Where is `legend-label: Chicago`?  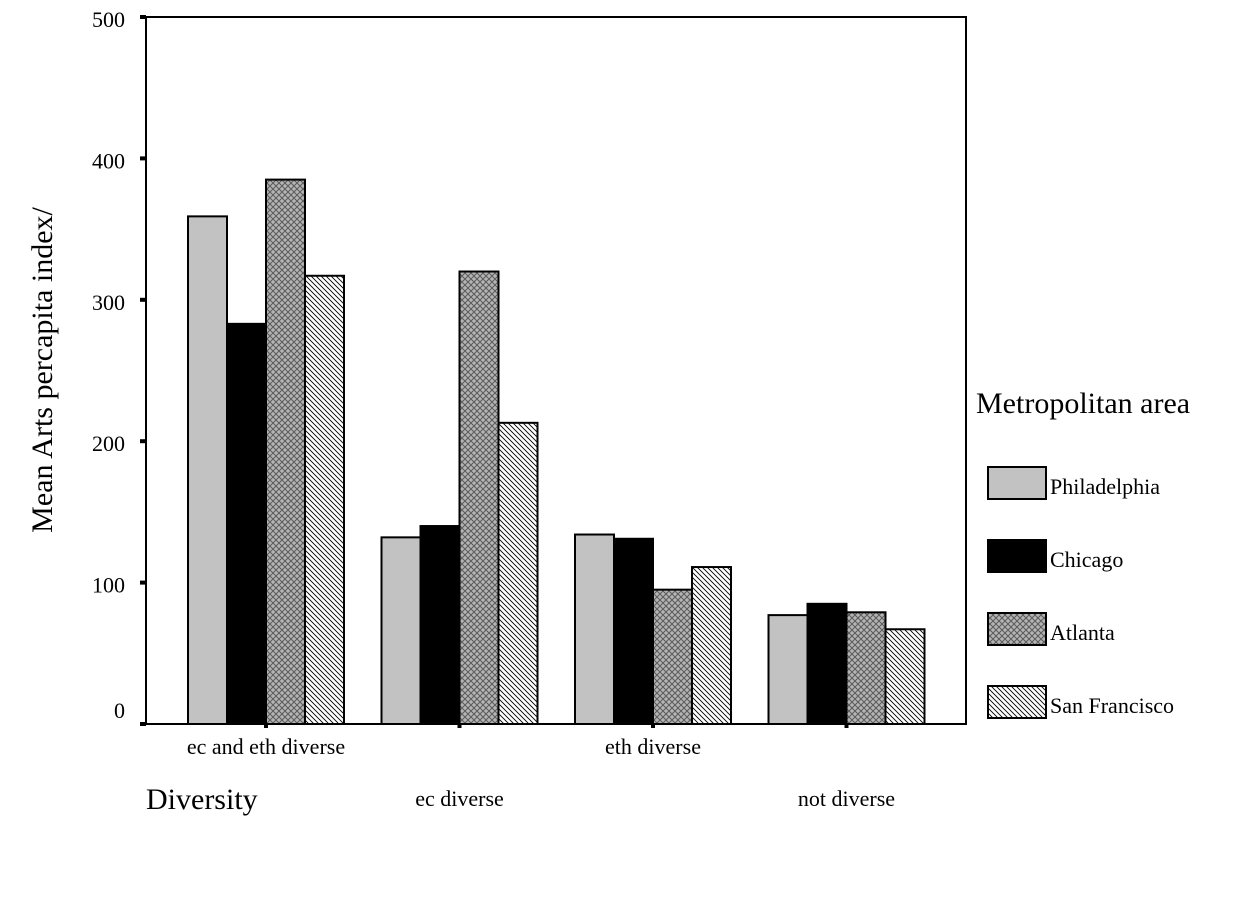
legend-label: Chicago is located at coordinates (1086, 559).